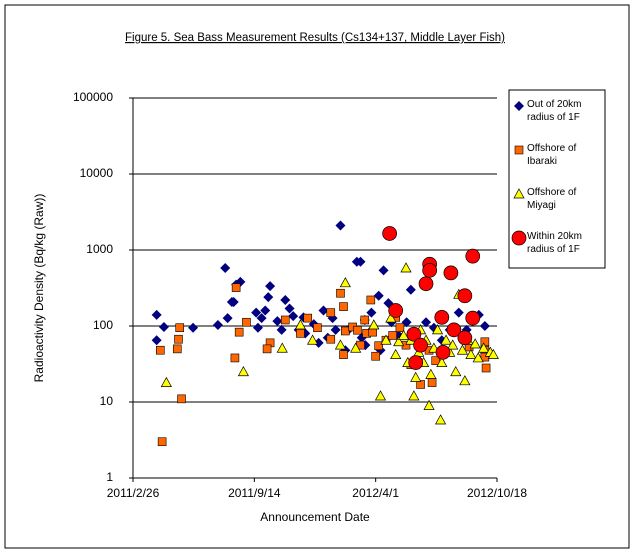 The width and height of the screenshot is (635, 554). What do you see at coordinates (254, 493) in the screenshot?
I see `x-tick-label: 2011/9/14` at bounding box center [254, 493].